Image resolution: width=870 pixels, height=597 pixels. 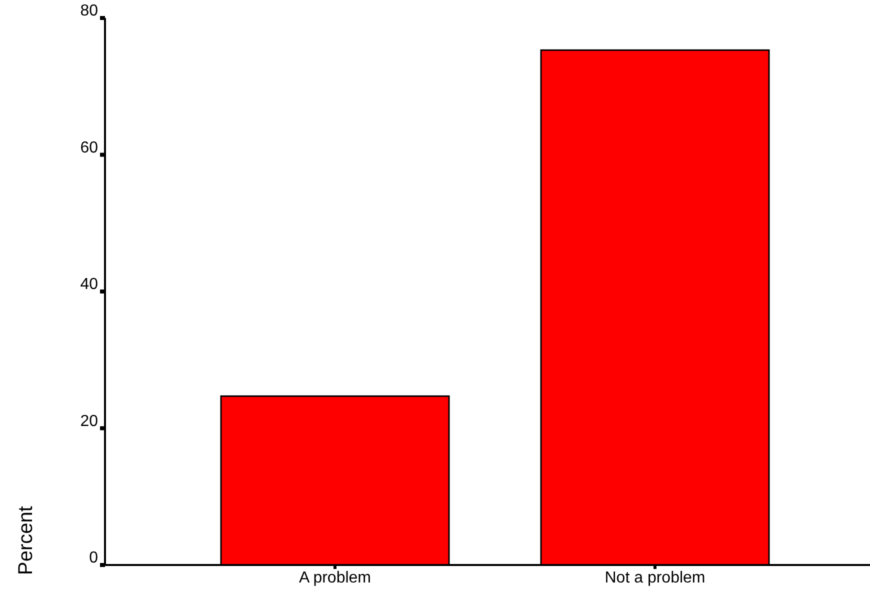 What do you see at coordinates (93, 558) in the screenshot?
I see `y-tick-label: 0` at bounding box center [93, 558].